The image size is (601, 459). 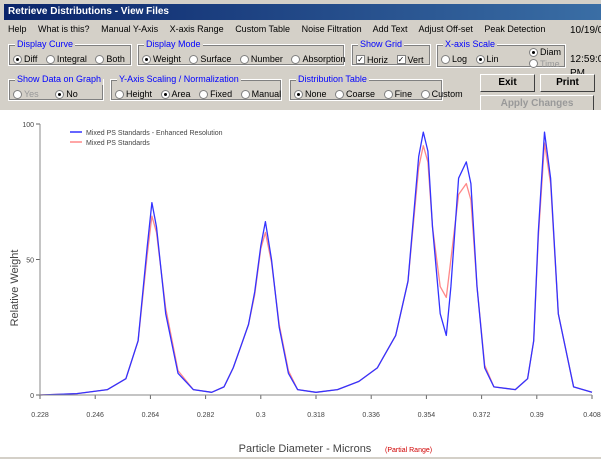 I want to click on menu-peak-detection: Peak Detection, so click(x=515, y=29).